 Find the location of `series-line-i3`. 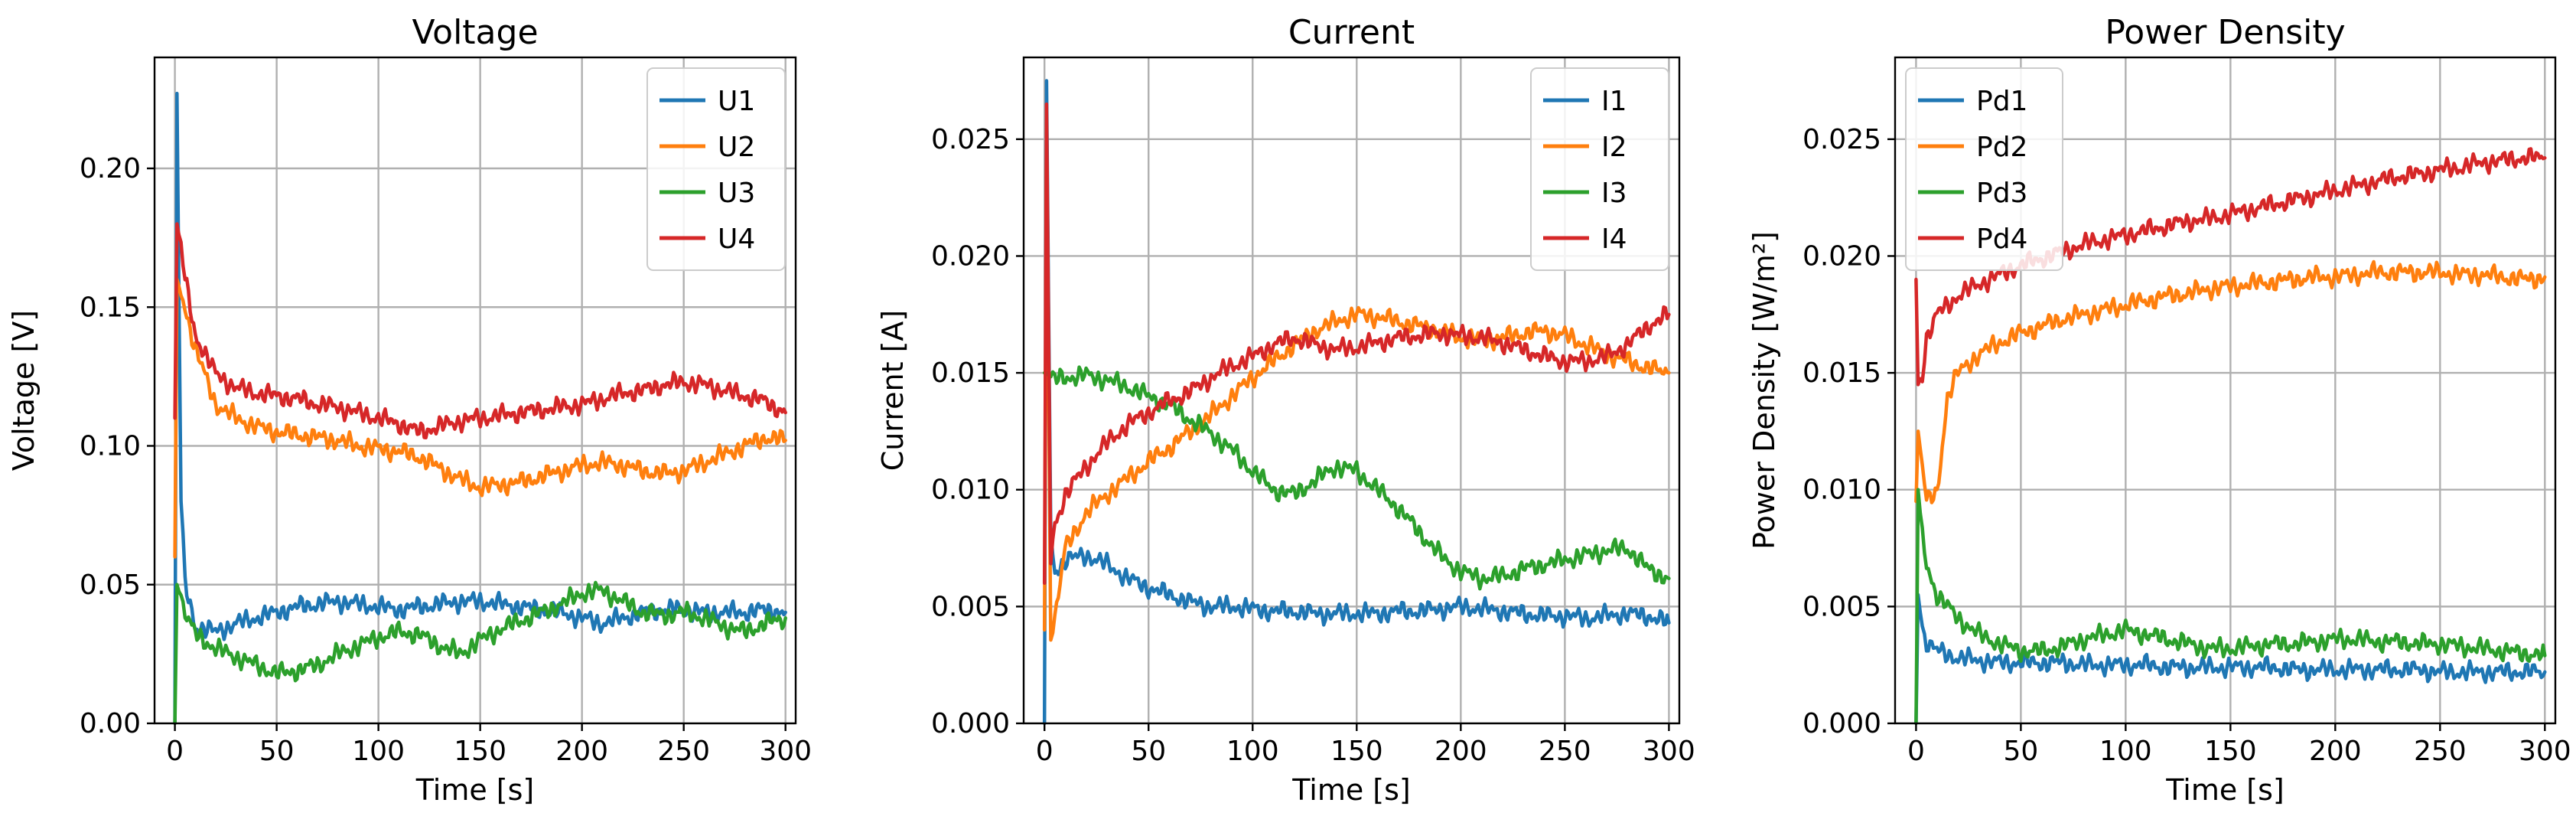

series-line-i3 is located at coordinates (1357, 478).